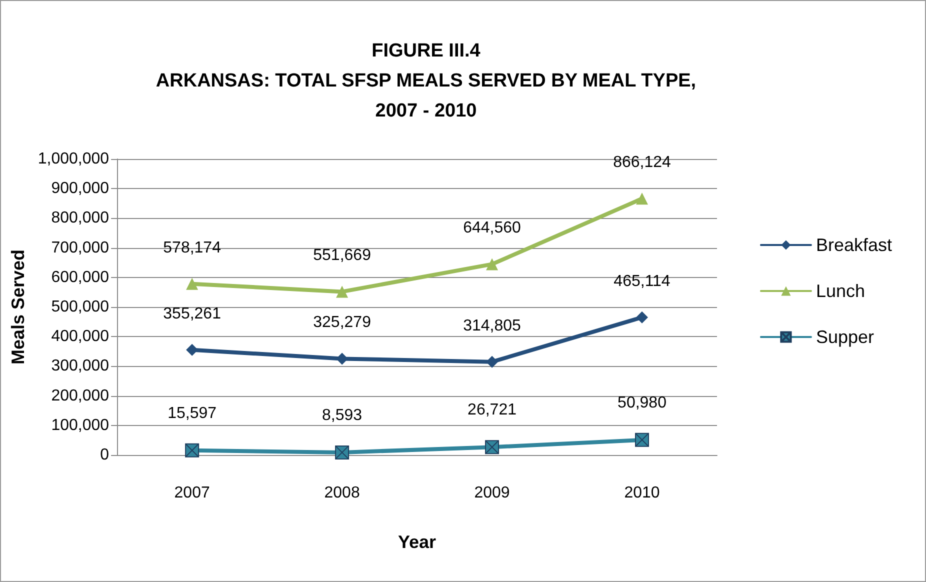  What do you see at coordinates (74, 159) in the screenshot?
I see `y-tick-label: 1,000,000` at bounding box center [74, 159].